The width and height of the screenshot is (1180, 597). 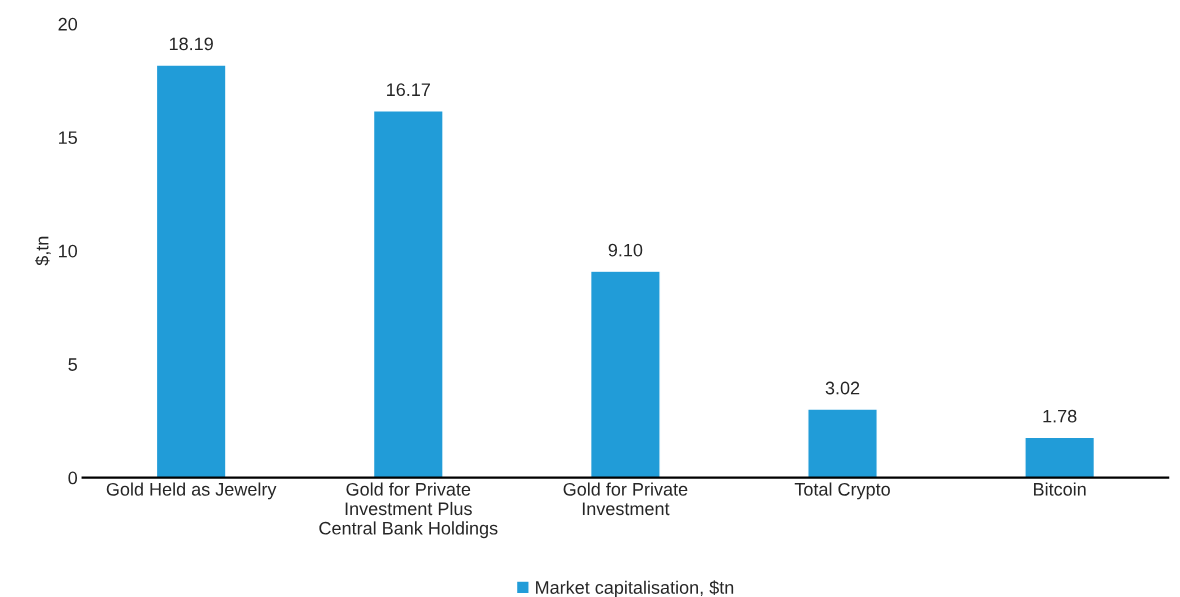 I want to click on x-tick-label: Gold Held as Jewelry, so click(x=191, y=491).